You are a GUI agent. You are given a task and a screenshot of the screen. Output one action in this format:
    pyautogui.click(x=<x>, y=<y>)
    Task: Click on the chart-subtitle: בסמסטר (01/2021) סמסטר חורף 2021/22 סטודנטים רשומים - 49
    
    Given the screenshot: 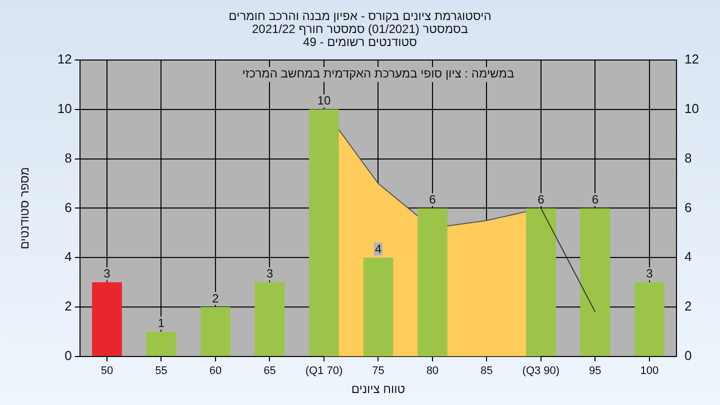 What is the action you would take?
    pyautogui.click(x=360, y=35)
    